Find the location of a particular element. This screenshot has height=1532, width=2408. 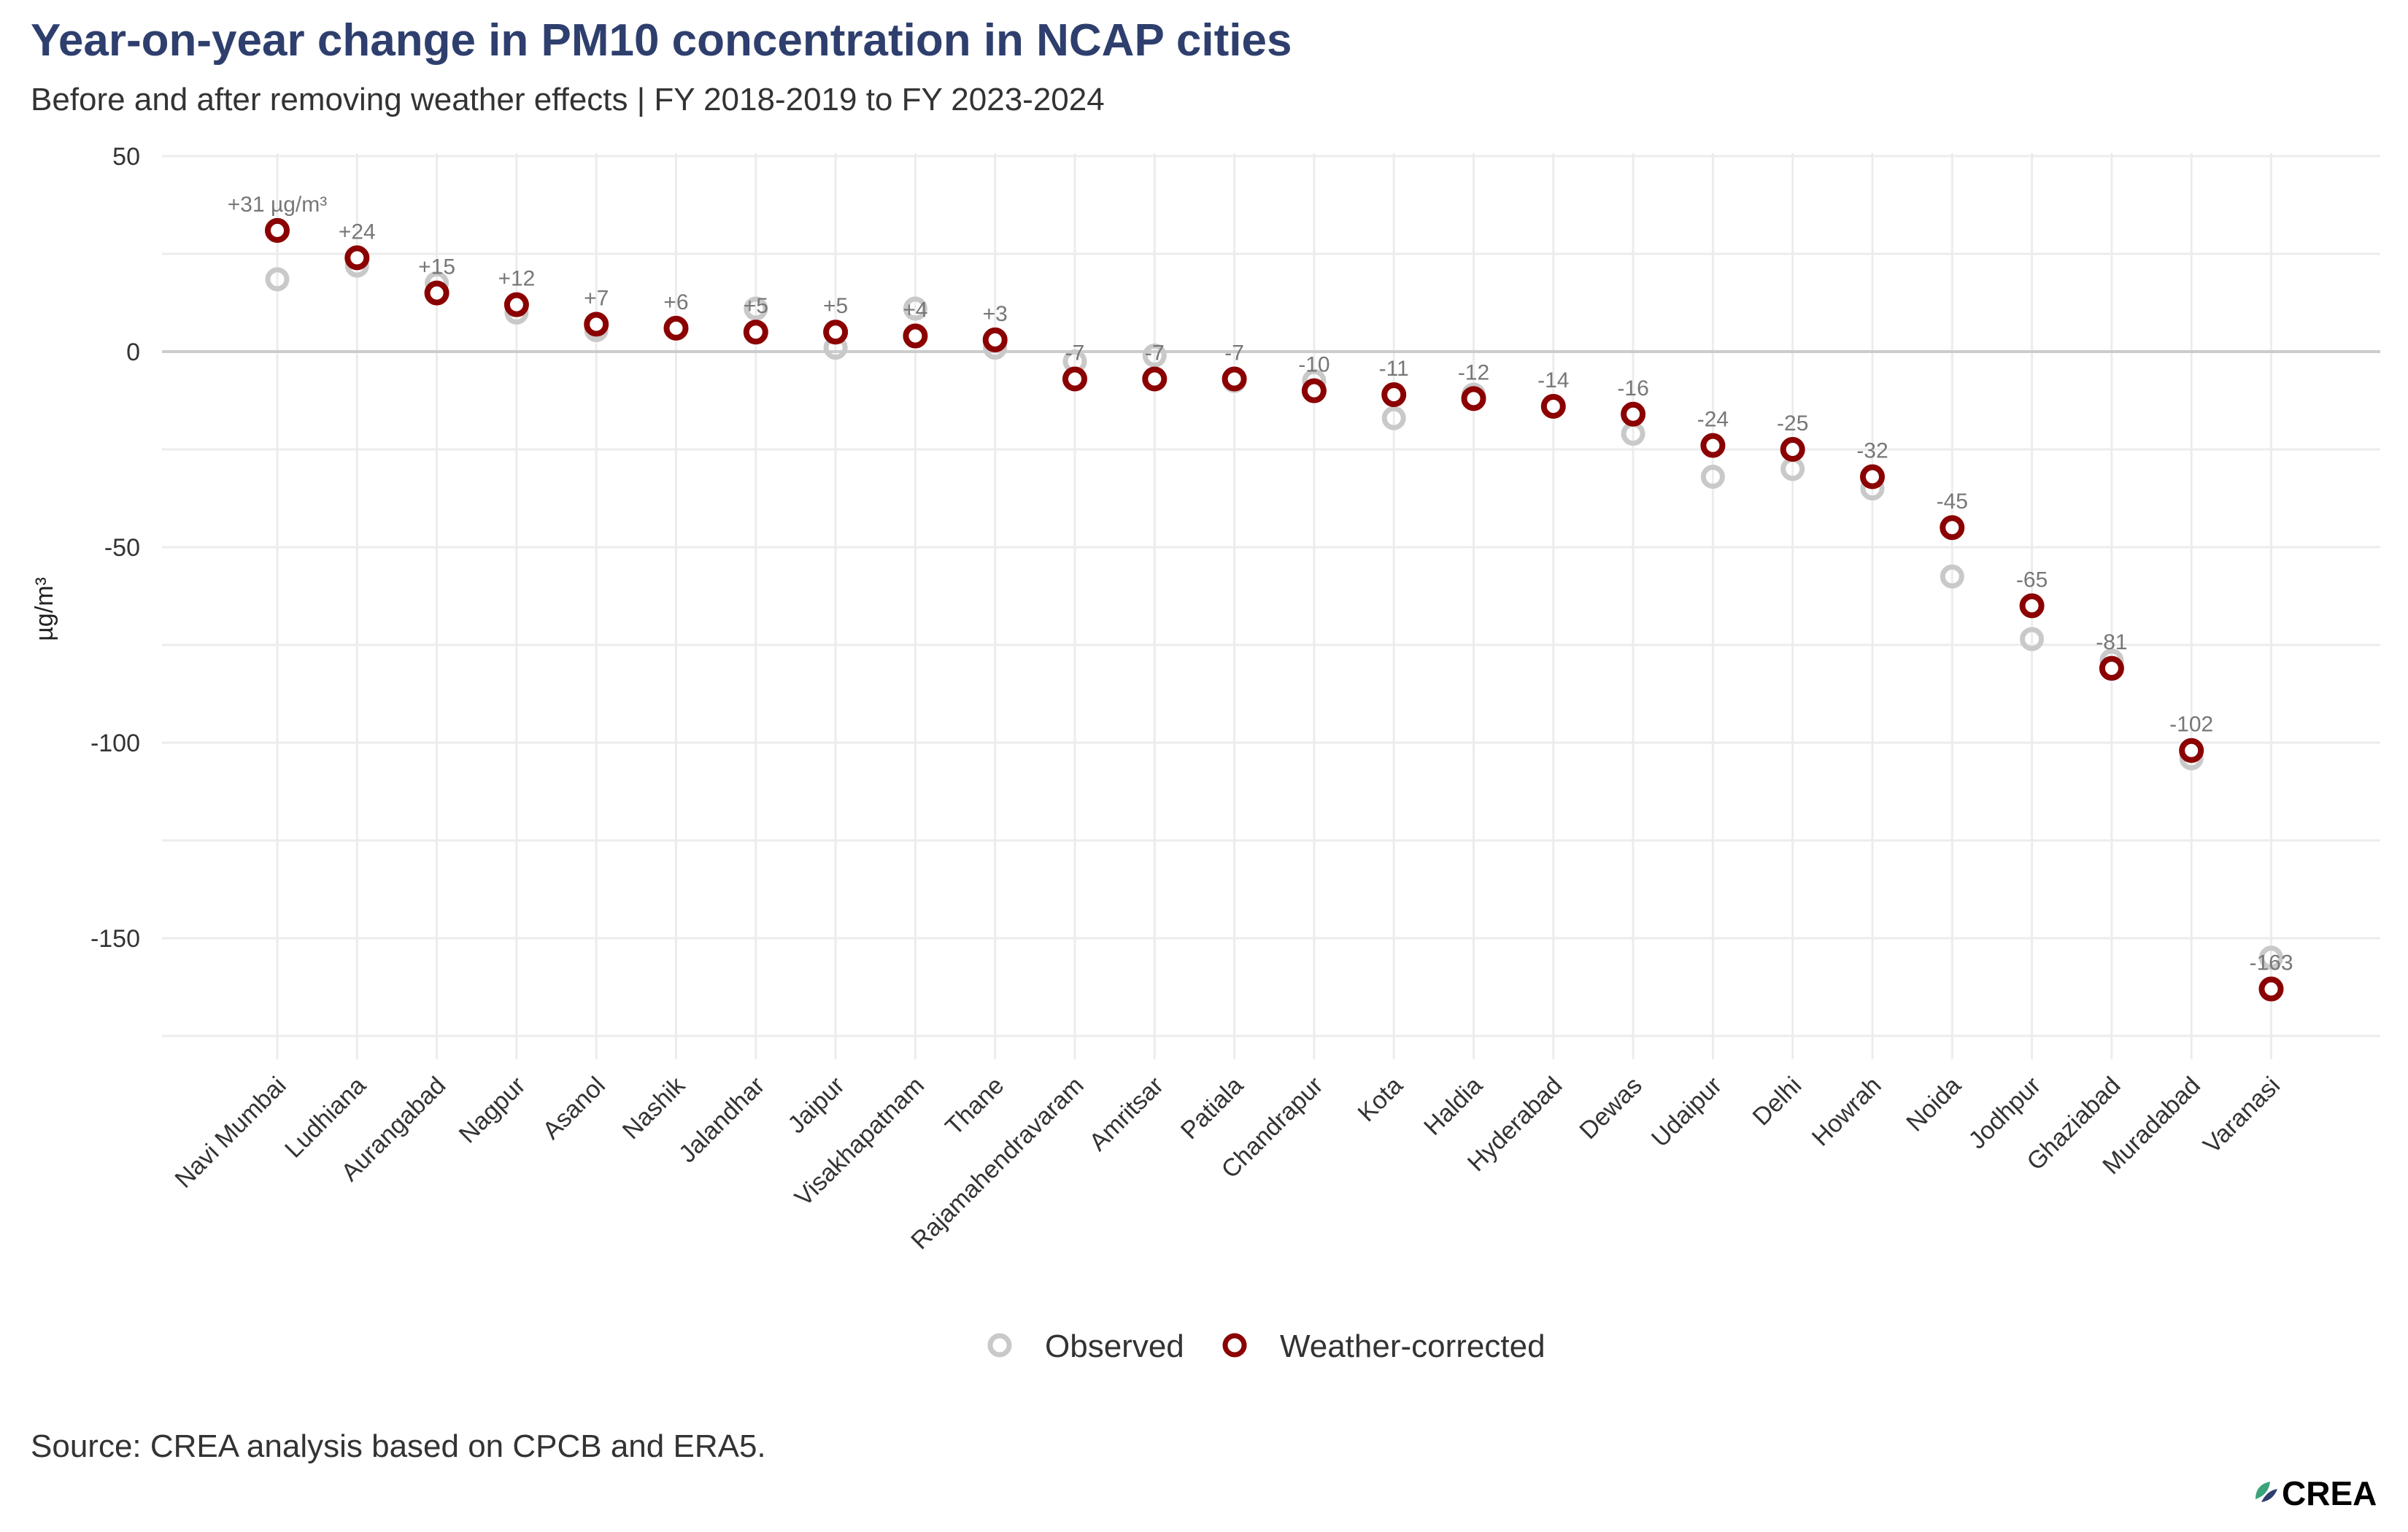

crea-logo: CREA is located at coordinates (2316, 1492).